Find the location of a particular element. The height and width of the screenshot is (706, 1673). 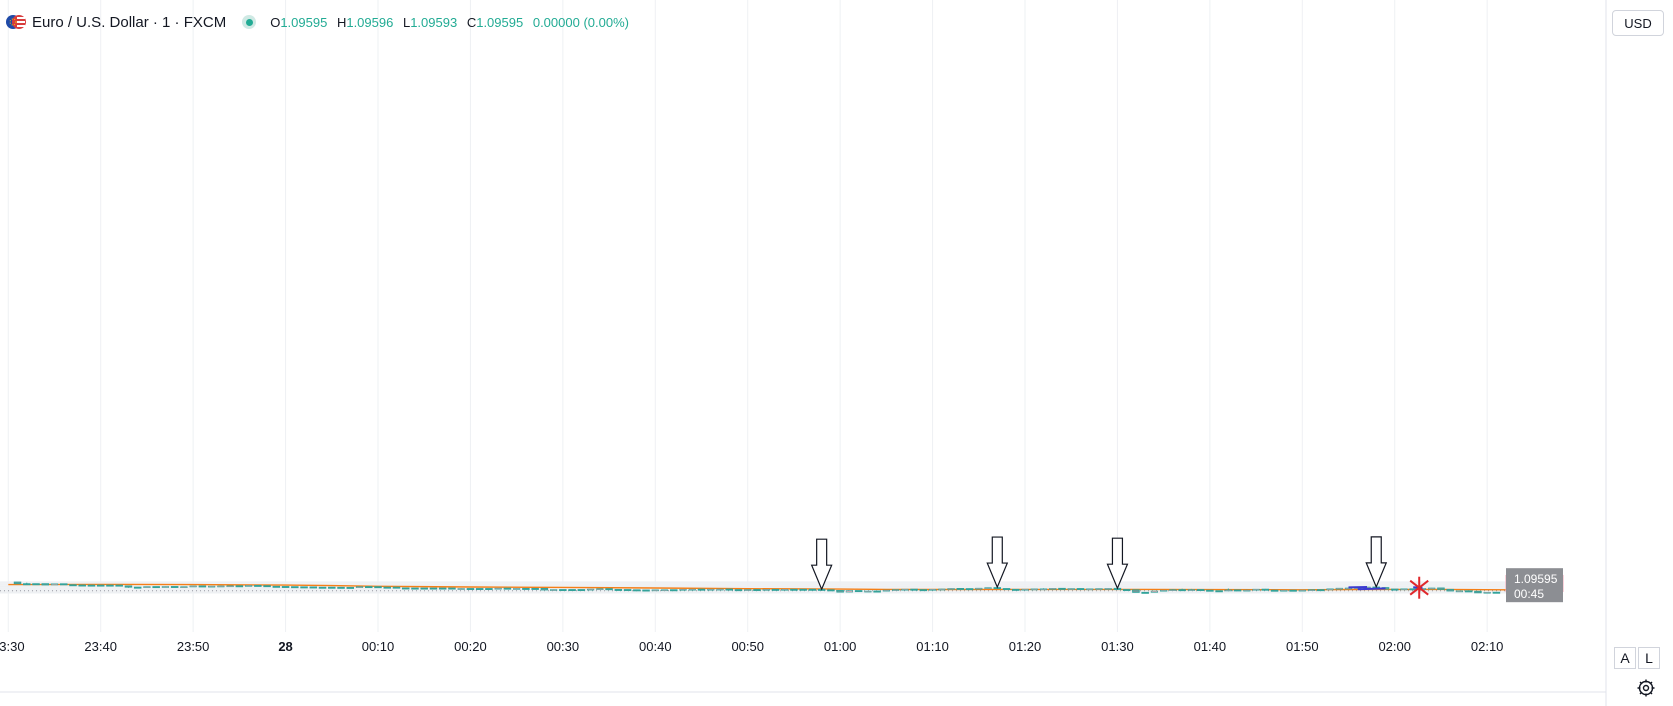

log-scale-button: L is located at coordinates (1649, 658).